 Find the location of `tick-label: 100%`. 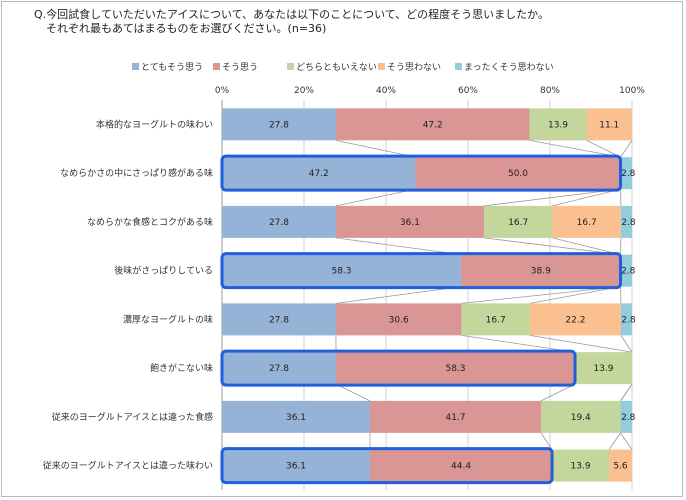

tick-label: 100% is located at coordinates (632, 91).